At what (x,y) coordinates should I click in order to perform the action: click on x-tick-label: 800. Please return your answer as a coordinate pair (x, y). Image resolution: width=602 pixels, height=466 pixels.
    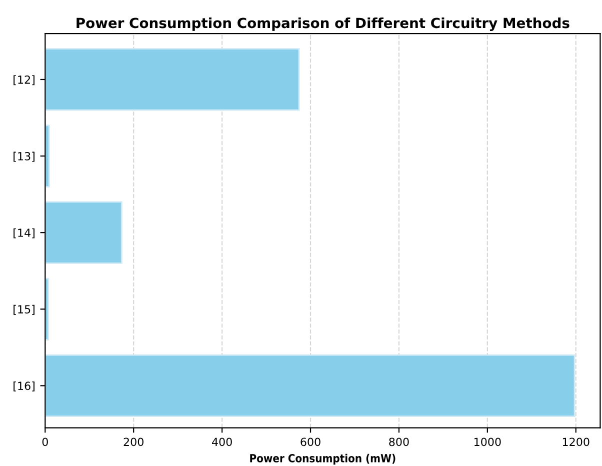
    Looking at the image, I should click on (399, 442).